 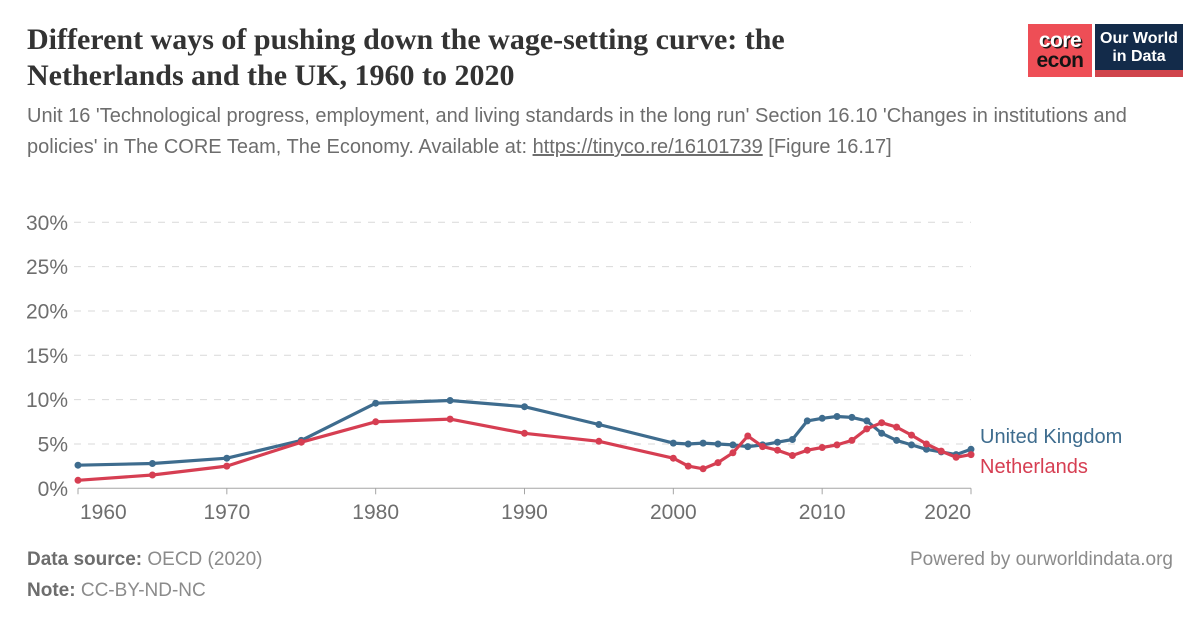 I want to click on logo-group: core econ Our World in Data, so click(x=1105, y=50).